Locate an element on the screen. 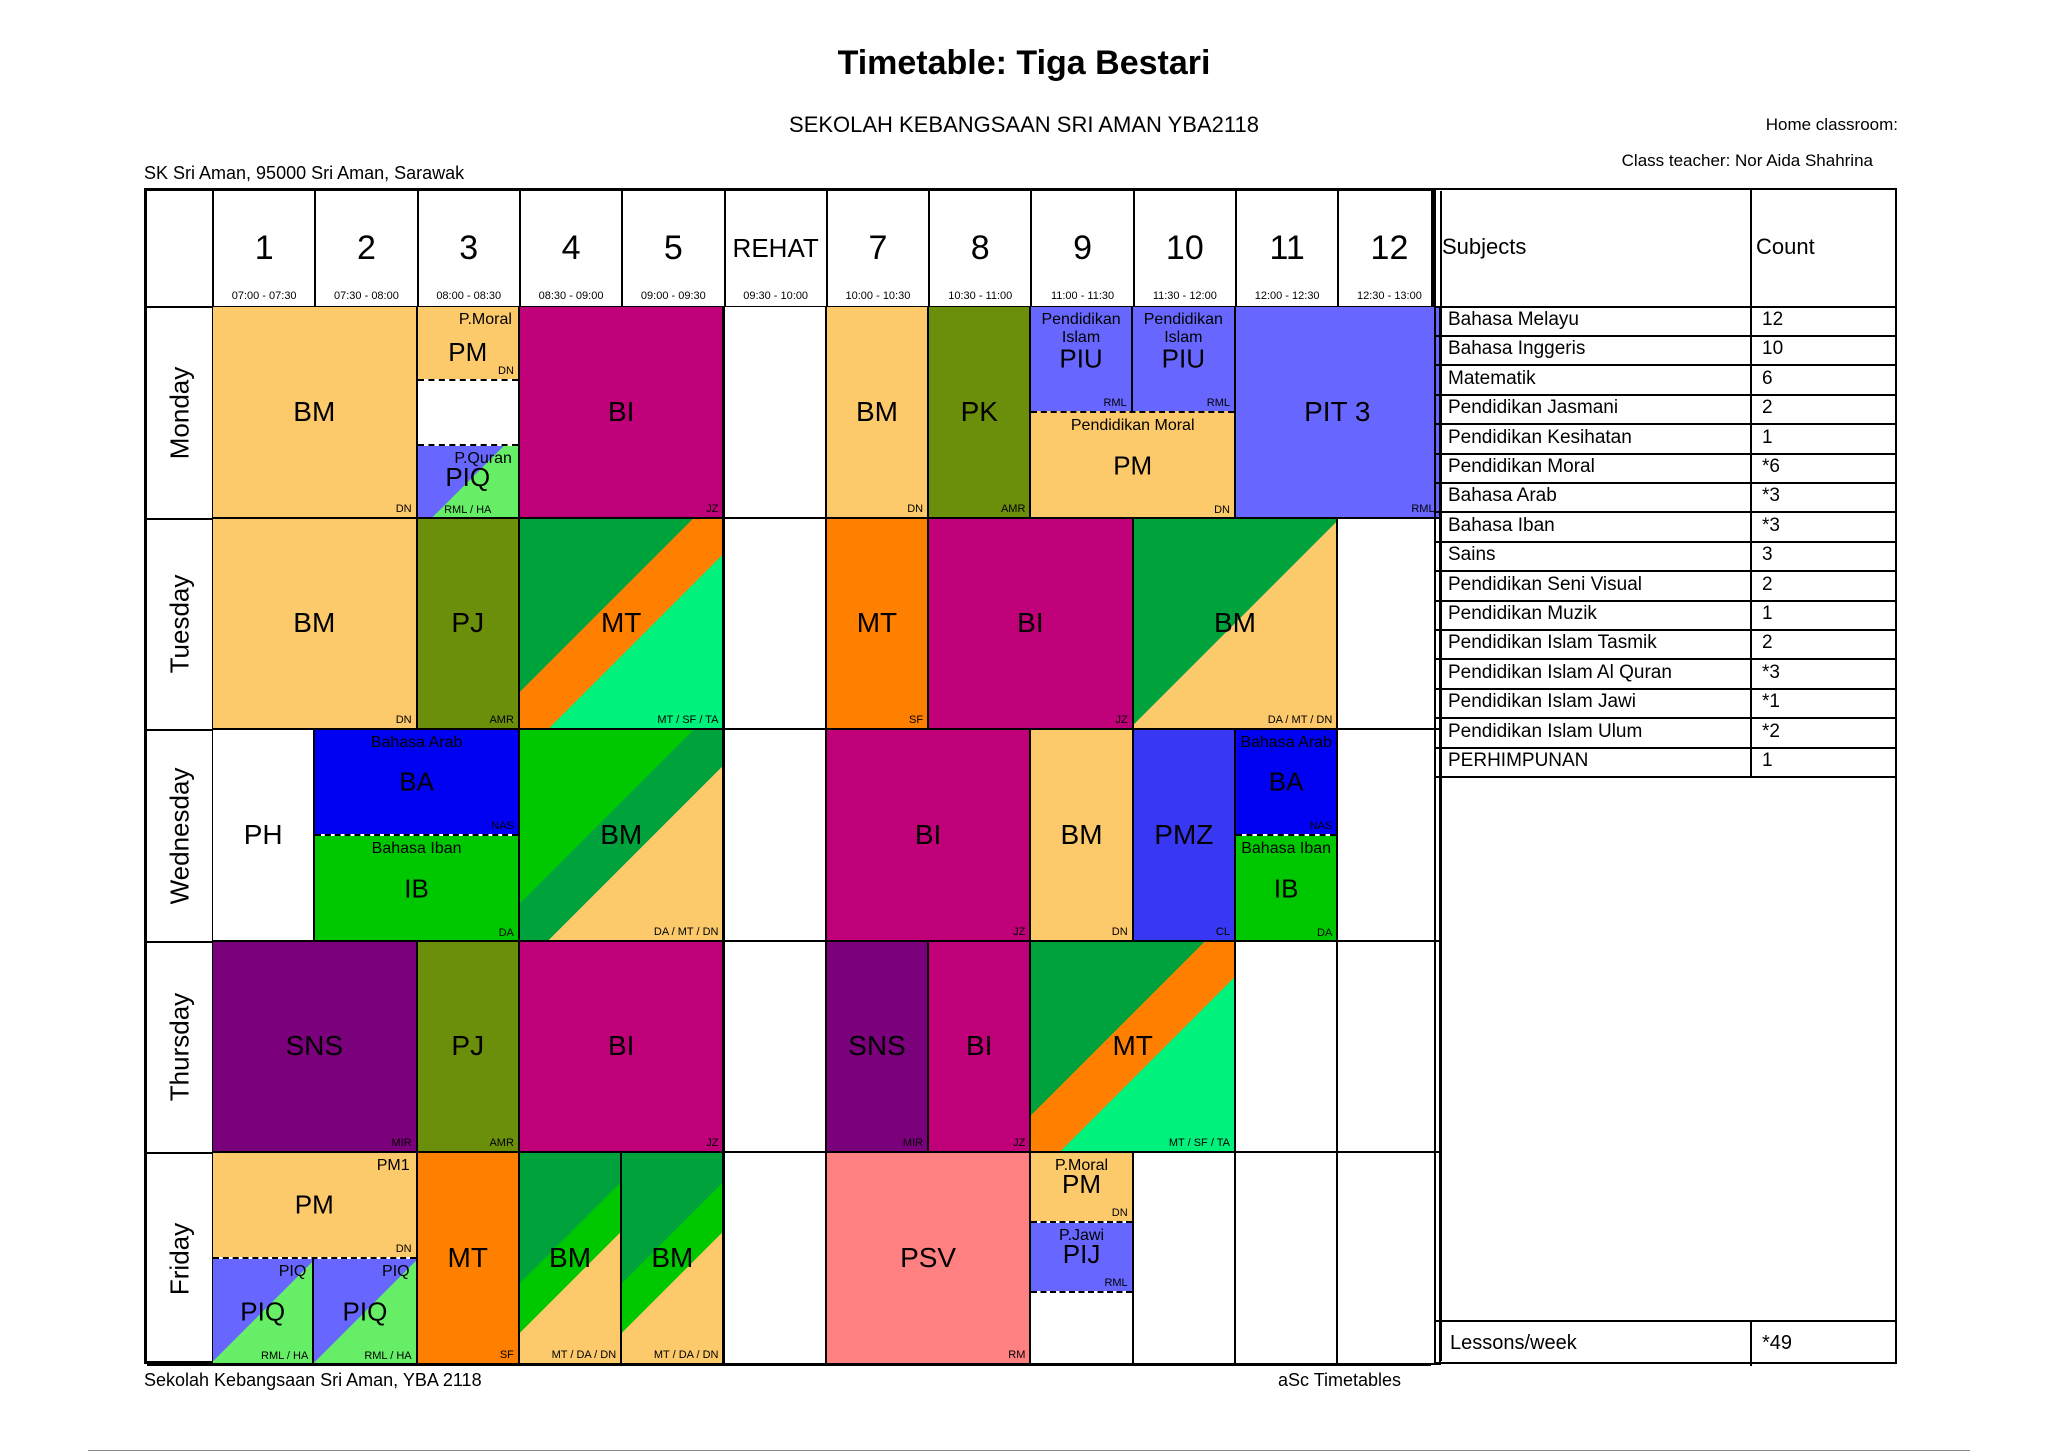  period-number: 5 is located at coordinates (673, 248).